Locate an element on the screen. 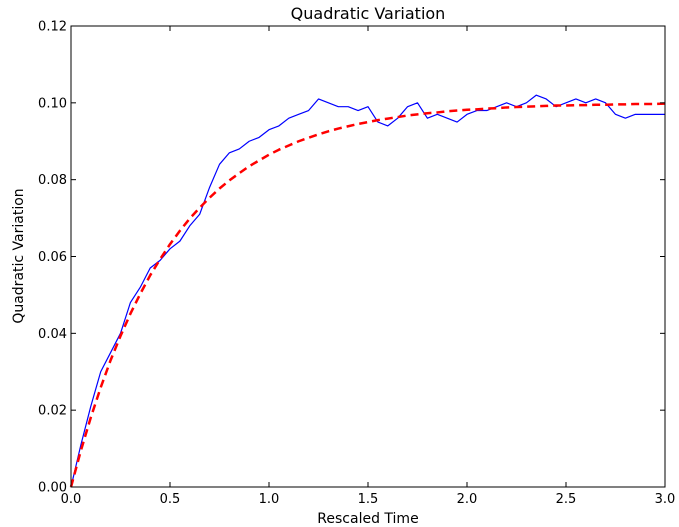 This screenshot has width=679, height=527. x-tick-label: 3.0 is located at coordinates (665, 499).